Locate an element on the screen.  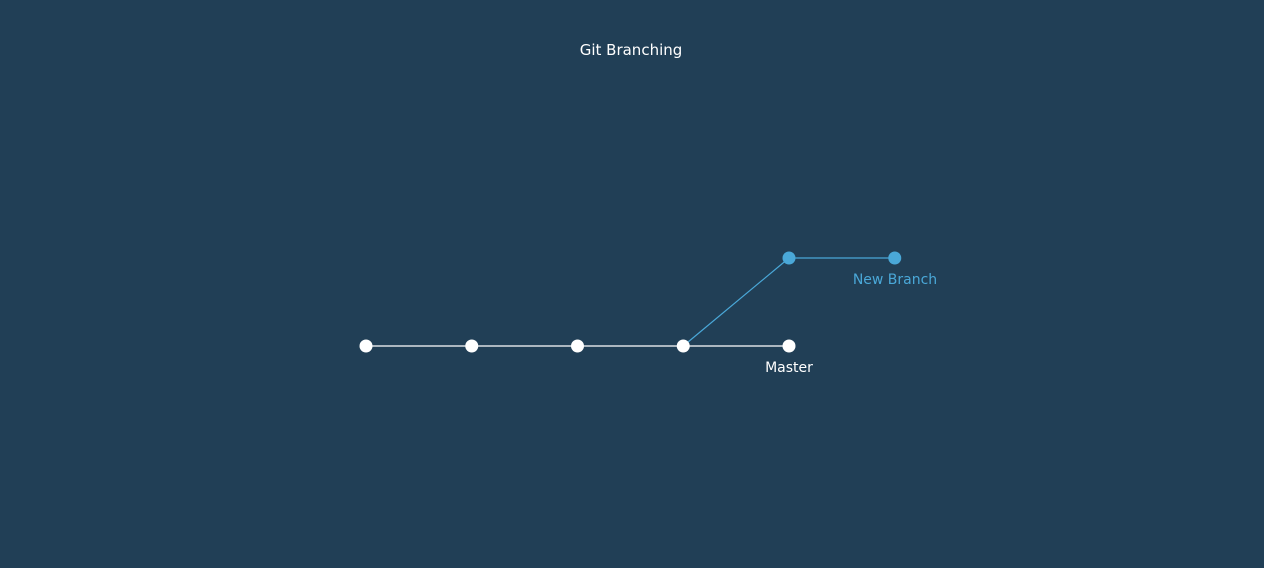
branch-fork-edge is located at coordinates (736, 302).